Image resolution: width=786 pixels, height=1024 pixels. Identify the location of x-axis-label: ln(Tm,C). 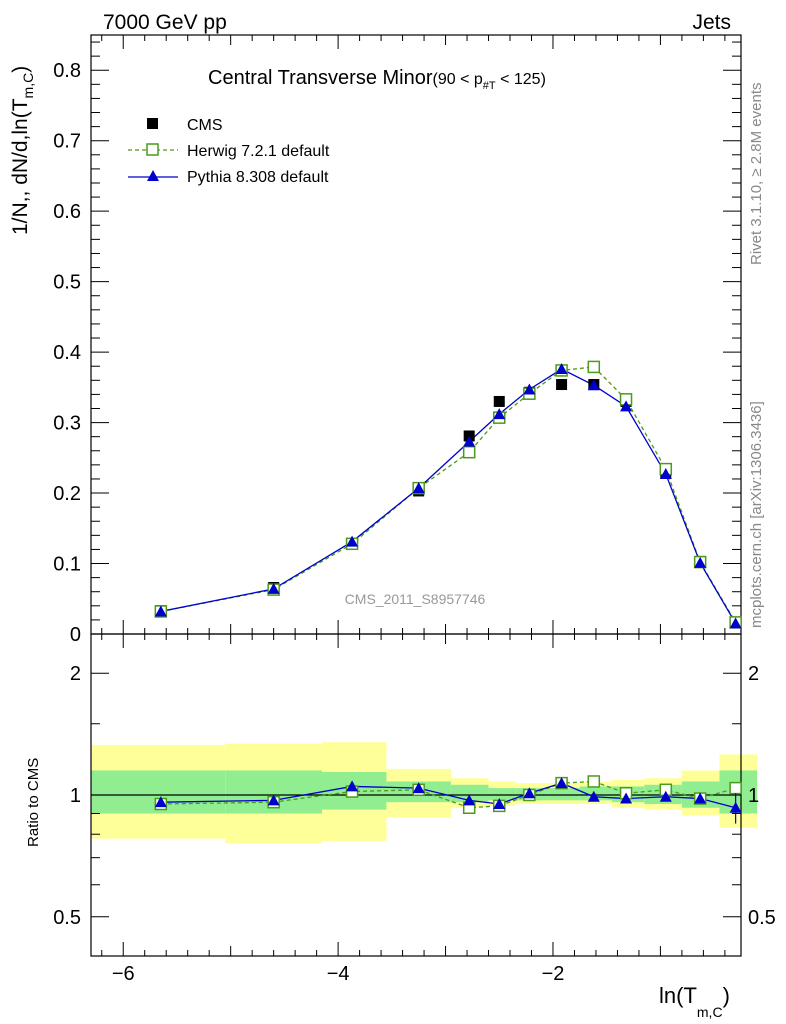
(694, 1001).